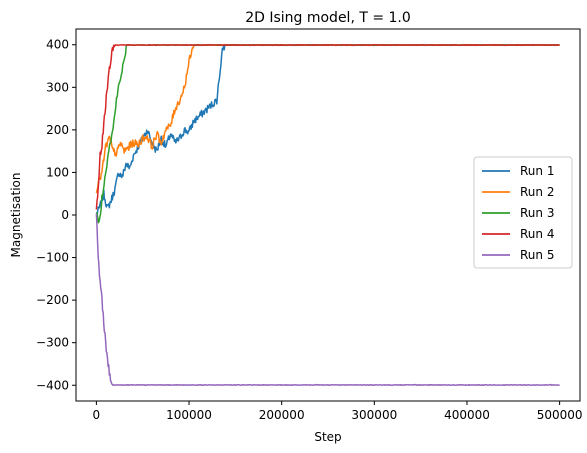  What do you see at coordinates (537, 213) in the screenshot?
I see `legend-label-run-3: Run 3` at bounding box center [537, 213].